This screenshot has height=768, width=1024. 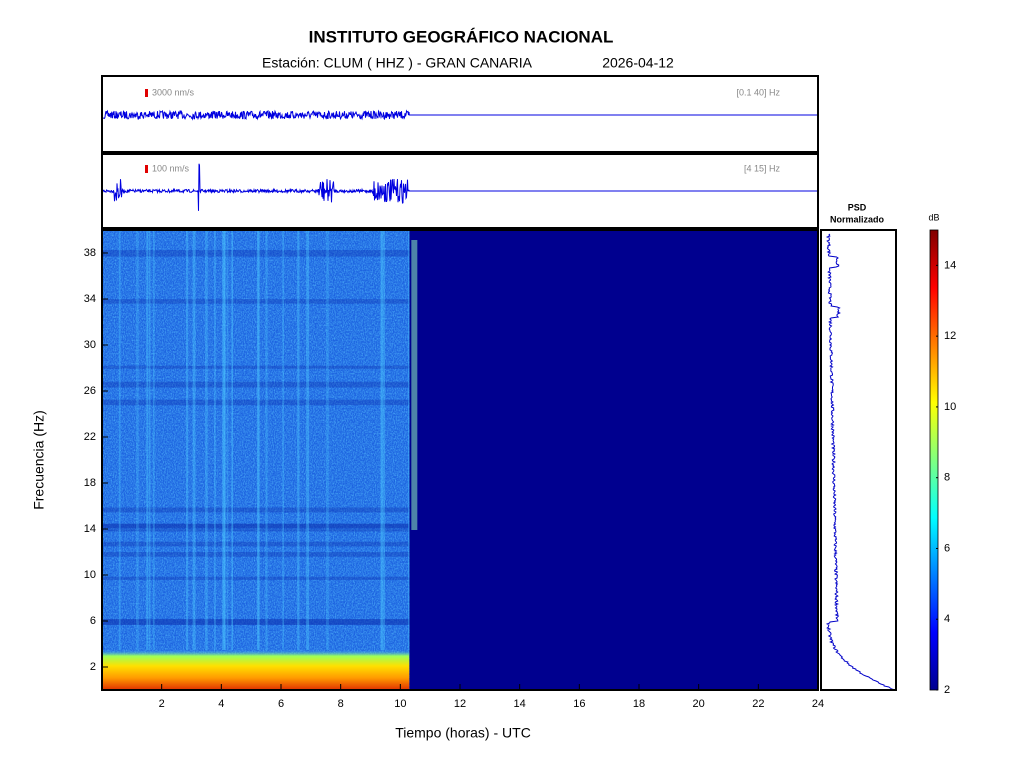 What do you see at coordinates (461, 36) in the screenshot?
I see `title: INSTITUTO GEOGRÁFICO NACIONAL` at bounding box center [461, 36].